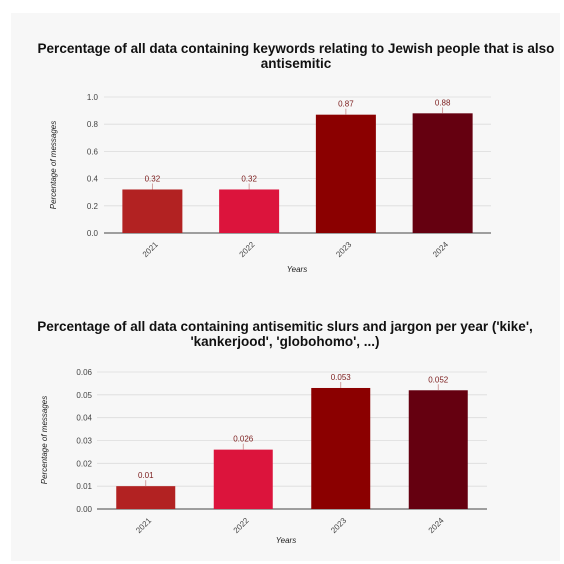 This screenshot has height=564, width=564. What do you see at coordinates (93, 165) in the screenshot?
I see `chart-1-y-ticks: 0.0 0.2 0.4 0.6 0.8 1.0` at bounding box center [93, 165].